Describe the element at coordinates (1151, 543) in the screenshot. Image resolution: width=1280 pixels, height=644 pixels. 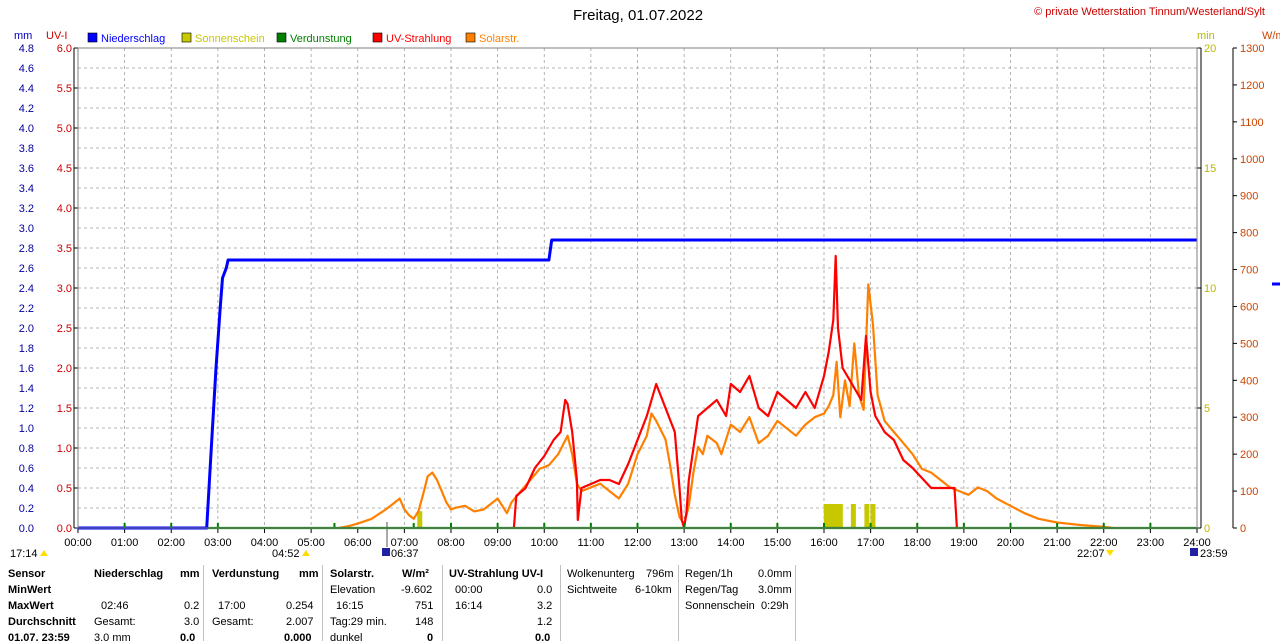
I see `time-tick-label: 23:00` at that location.